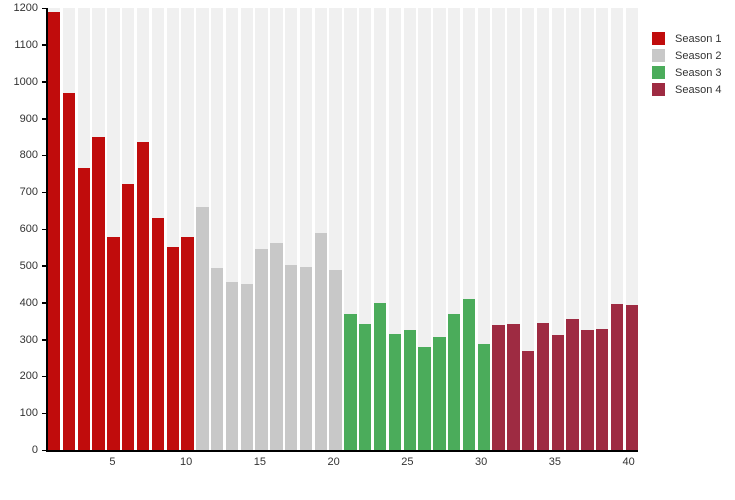 This screenshot has width=735, height=500. I want to click on legend-item-season-1: Season 1, so click(686, 38).